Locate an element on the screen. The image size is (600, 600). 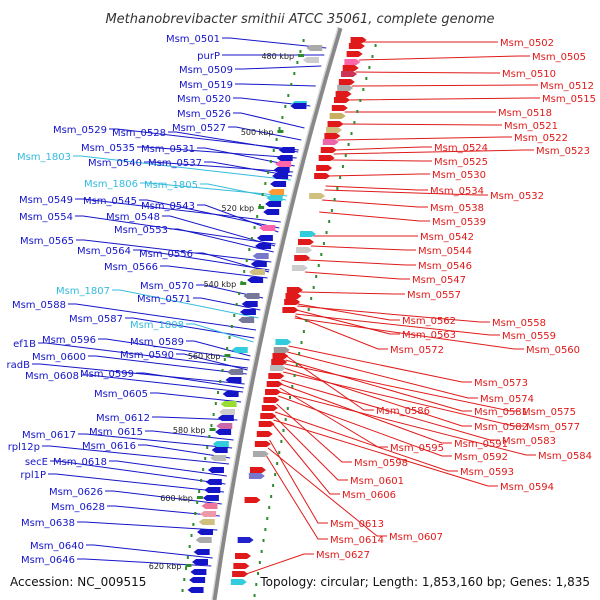
gene-label-left: Msm_0554 is located at coordinates (46, 217).